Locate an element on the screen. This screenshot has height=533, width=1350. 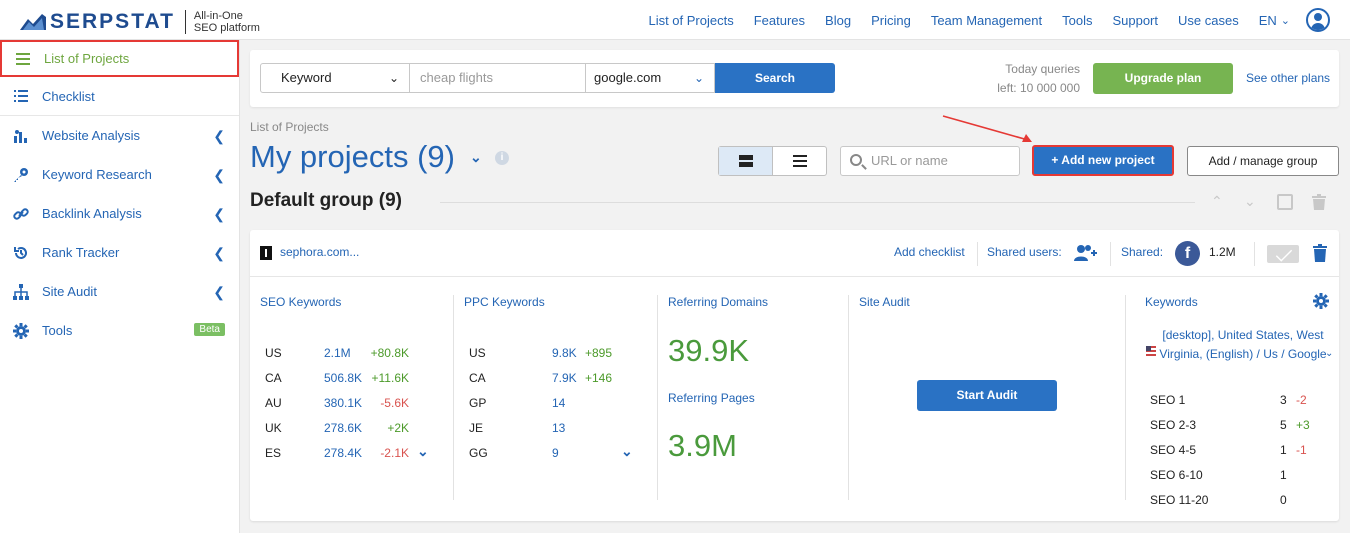
logo-text: SERPSTAT is located at coordinates (112, 21).